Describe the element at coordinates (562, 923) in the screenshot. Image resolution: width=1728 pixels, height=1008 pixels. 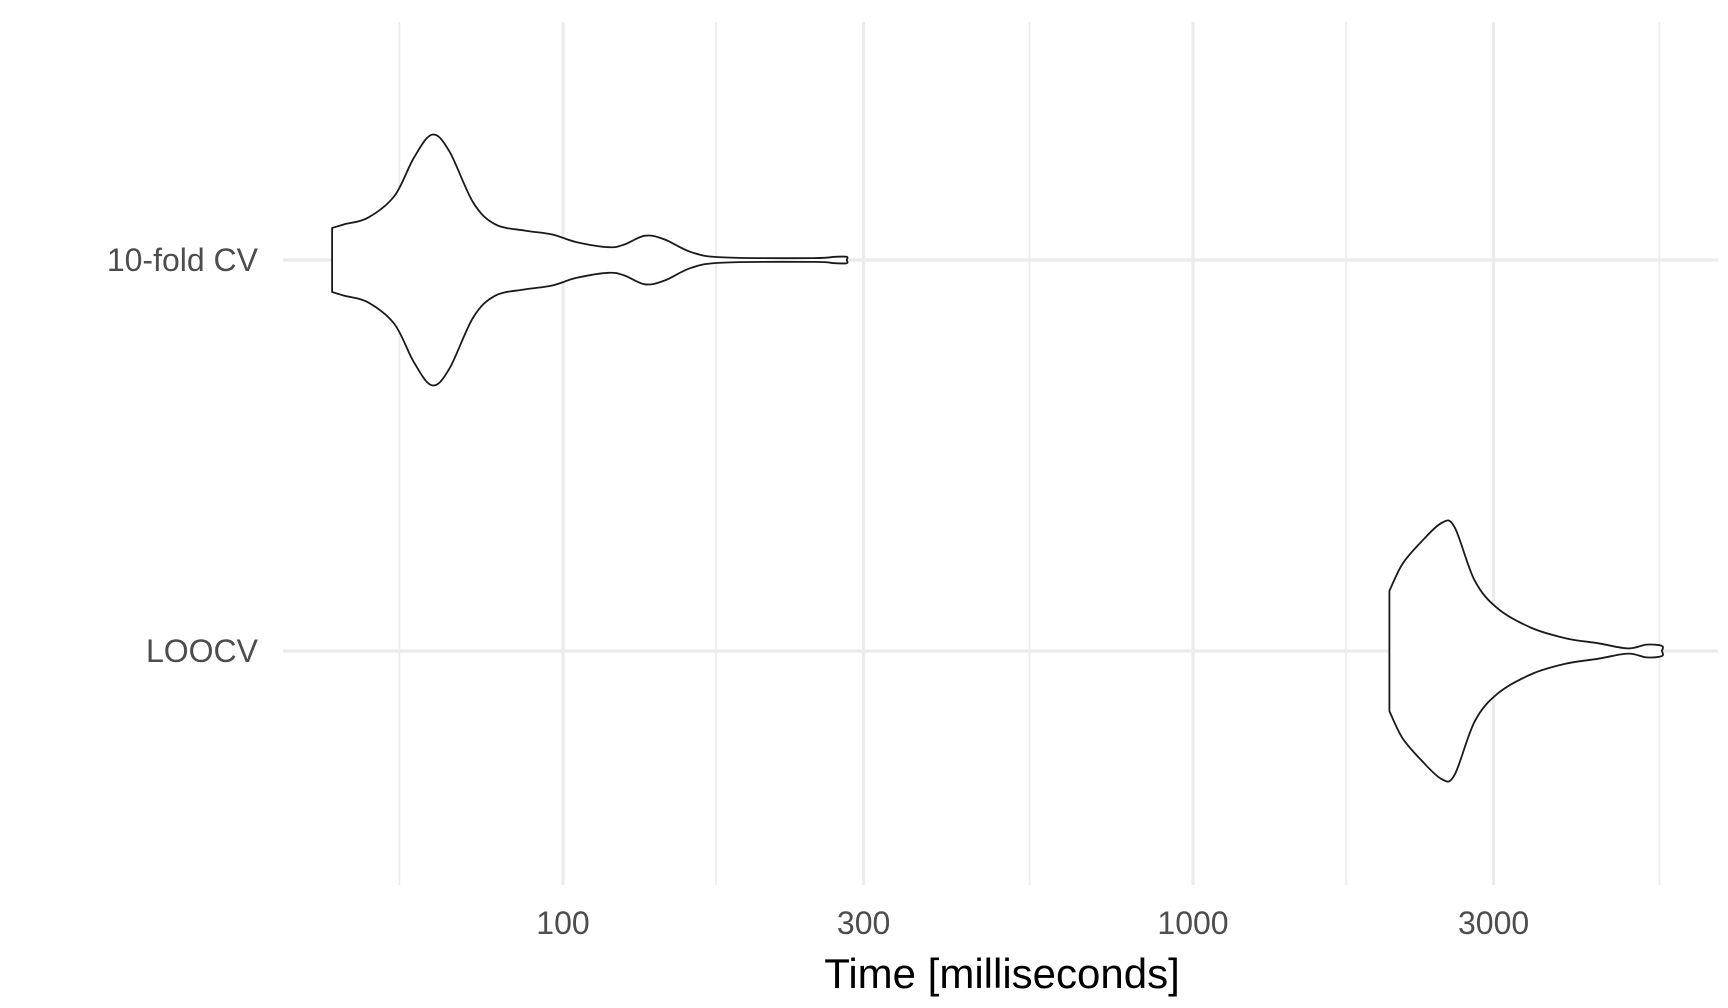
I see `x-tick-label-100: 100` at that location.